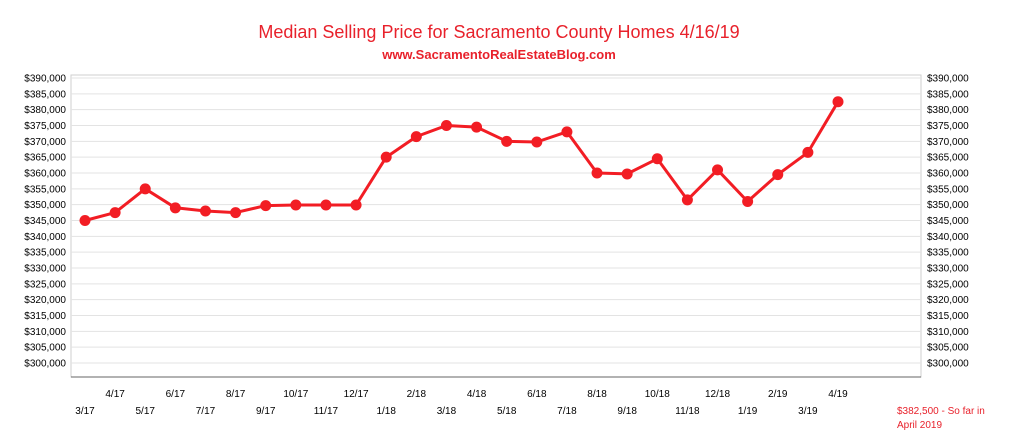 Image resolution: width=1024 pixels, height=447 pixels. What do you see at coordinates (146, 411) in the screenshot?
I see `x-tick-label: 5/17` at bounding box center [146, 411].